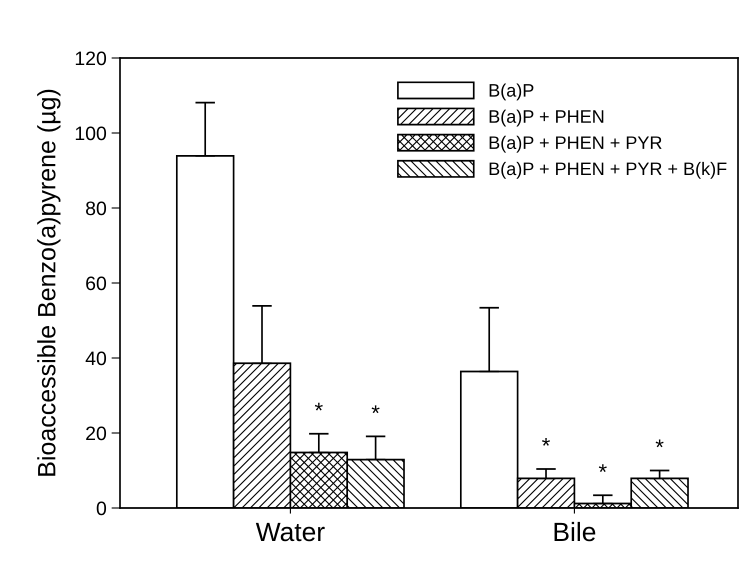 The width and height of the screenshot is (745, 570). Describe the element at coordinates (96, 358) in the screenshot. I see `y-tick-label: 40` at that location.